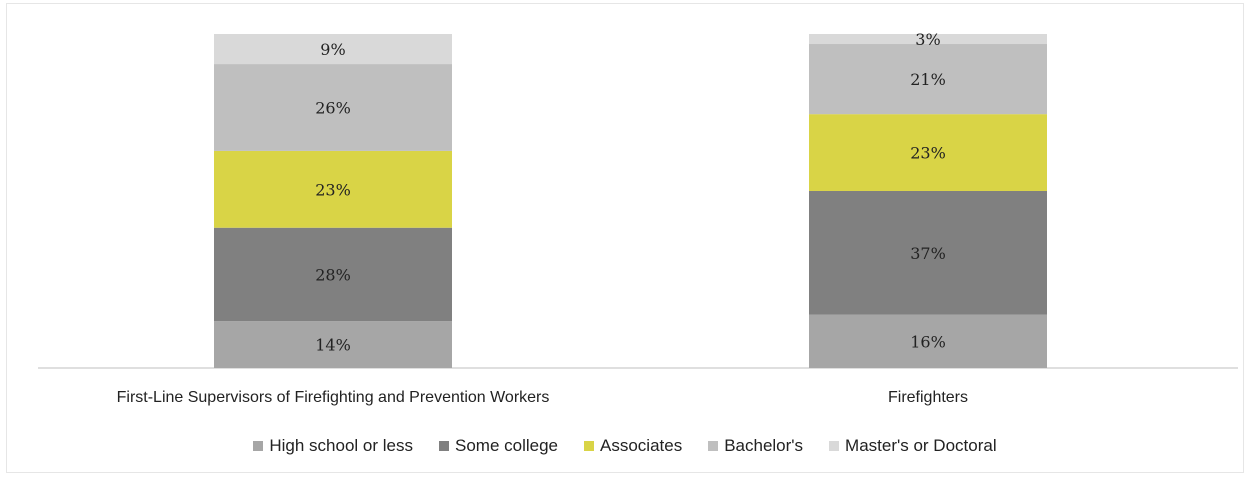 The image size is (1250, 480). Describe the element at coordinates (921, 445) in the screenshot. I see `legend-label: Master's or Doctoral` at that location.